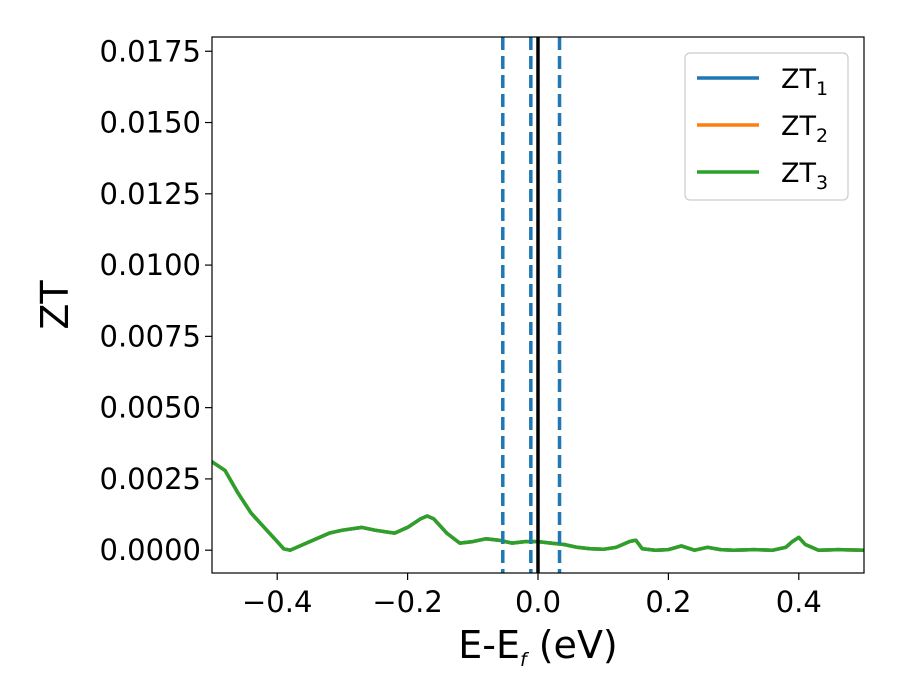 The width and height of the screenshot is (900, 700). Describe the element at coordinates (150, 408) in the screenshot. I see `y-tick-label: 0.0050` at that location.